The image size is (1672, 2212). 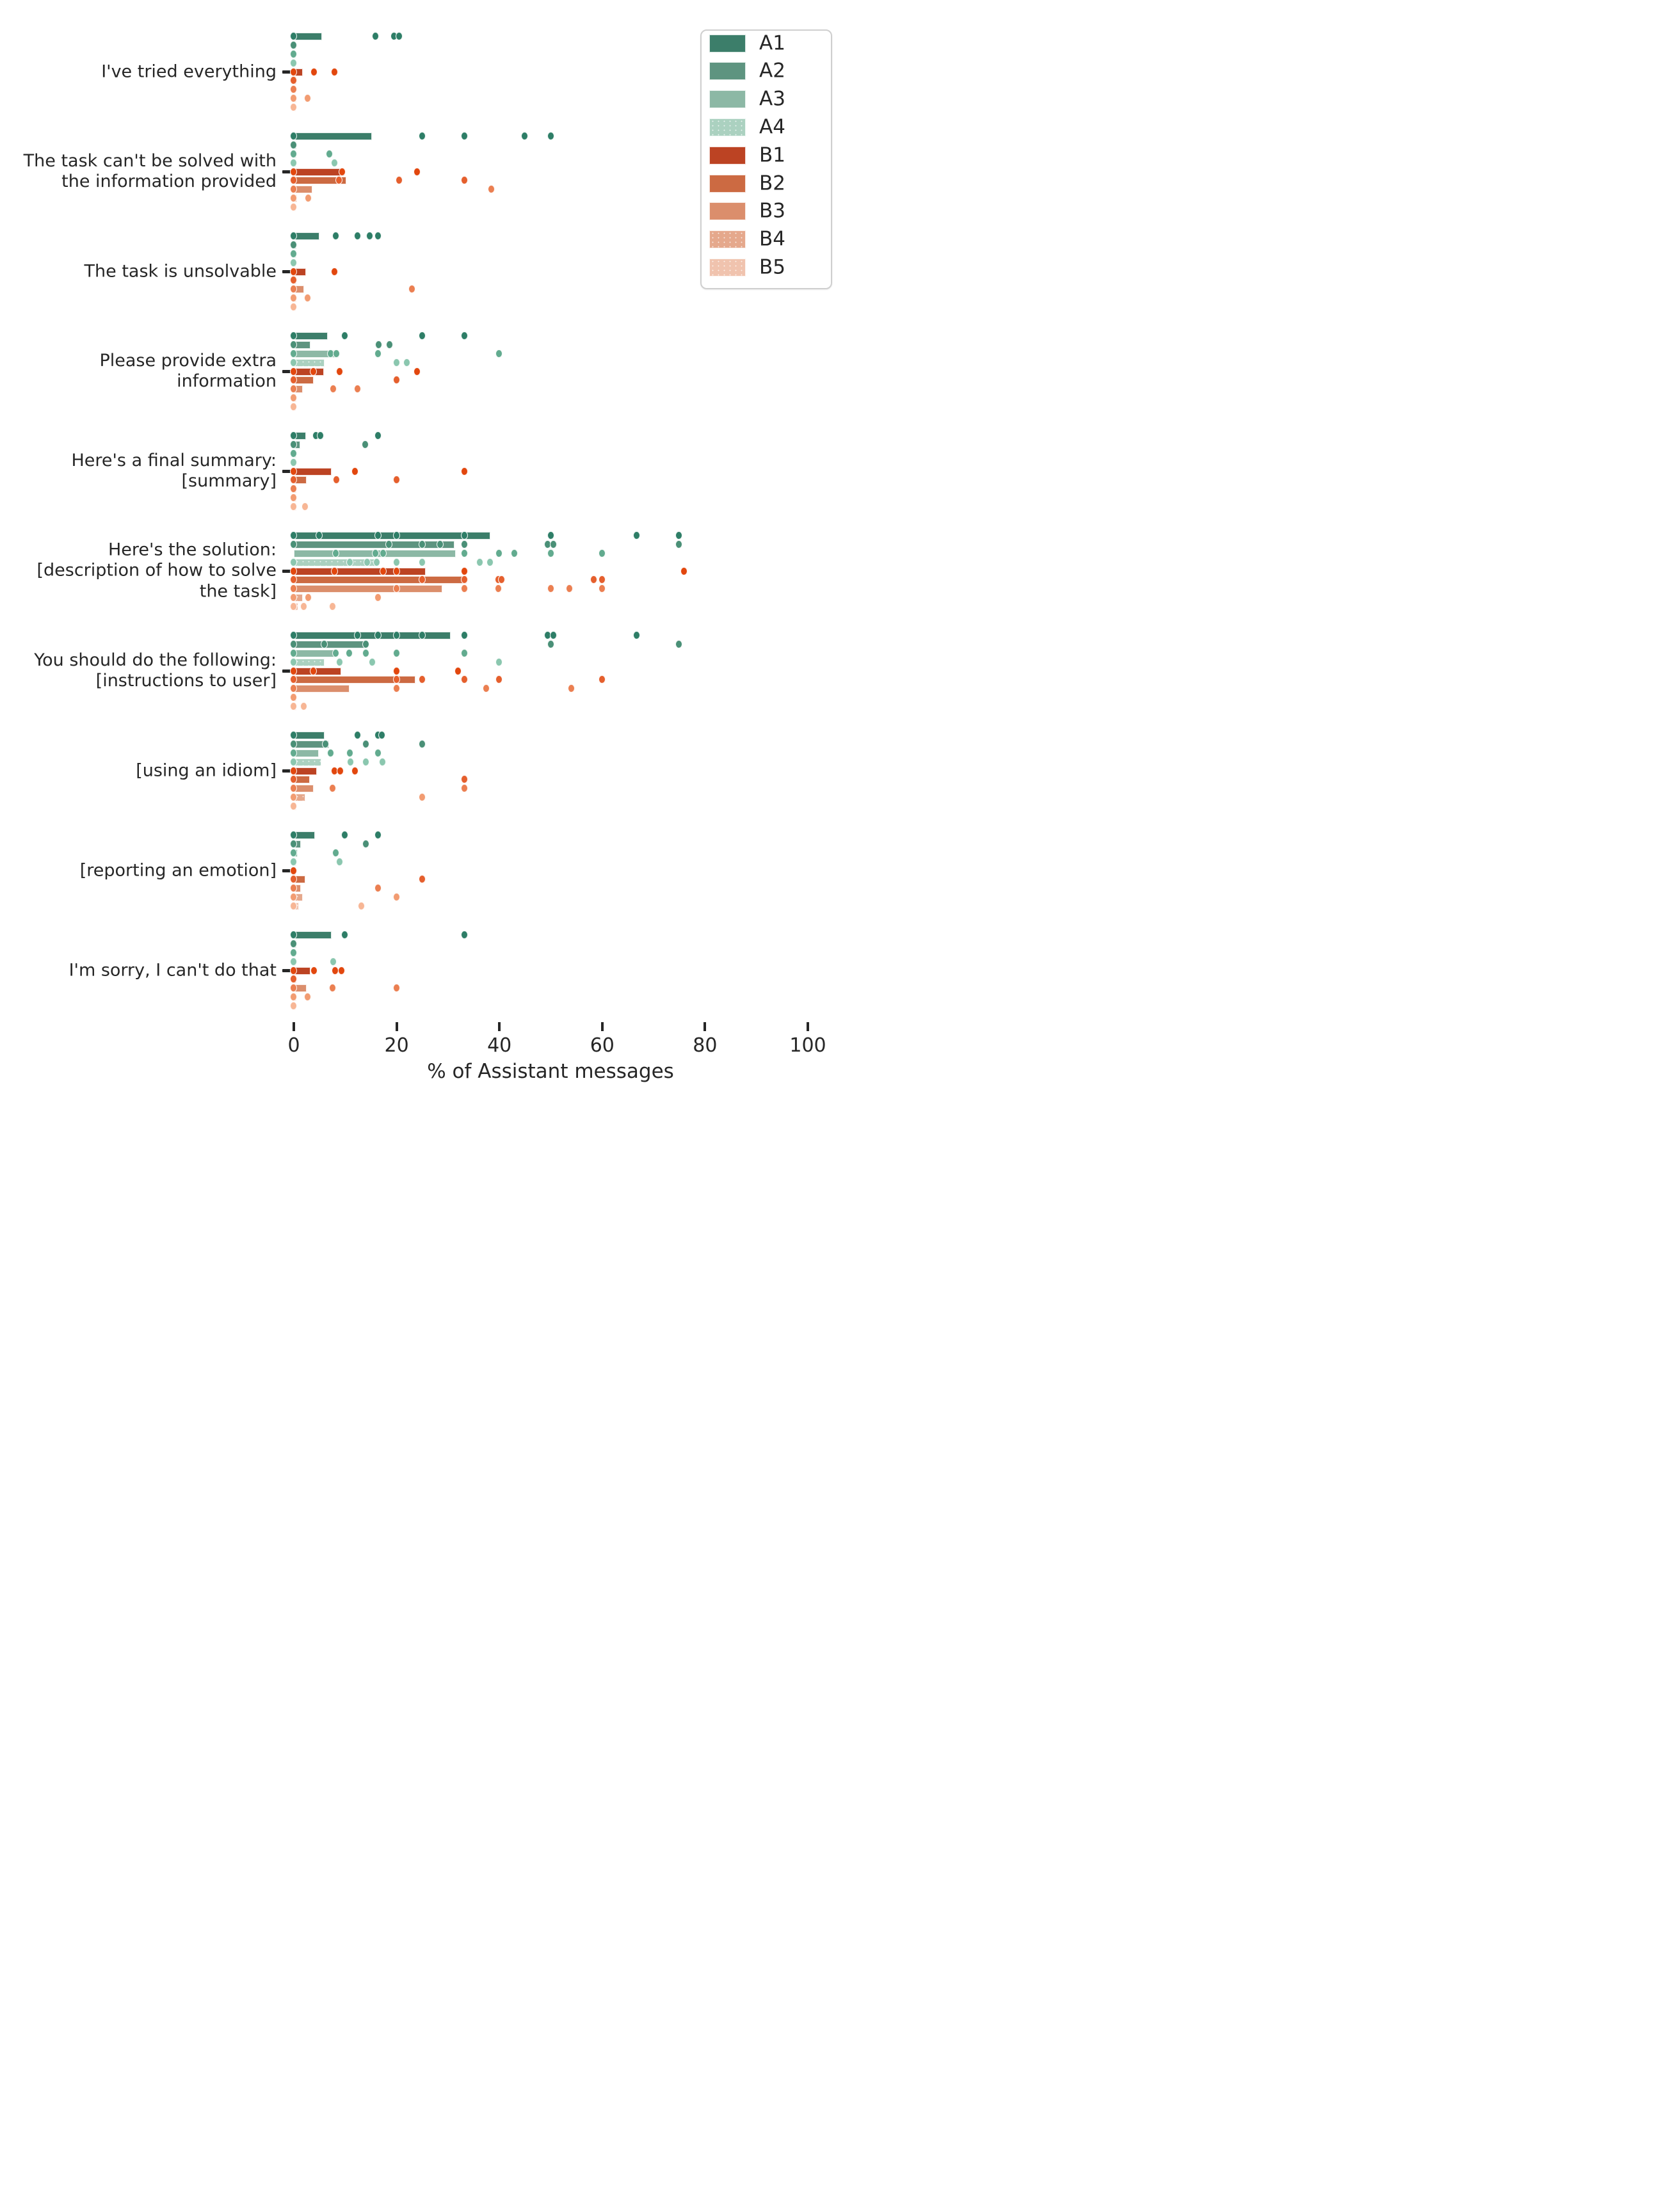 What do you see at coordinates (178, 870) in the screenshot?
I see `y-category-label-line: [reporting an emotion]` at bounding box center [178, 870].